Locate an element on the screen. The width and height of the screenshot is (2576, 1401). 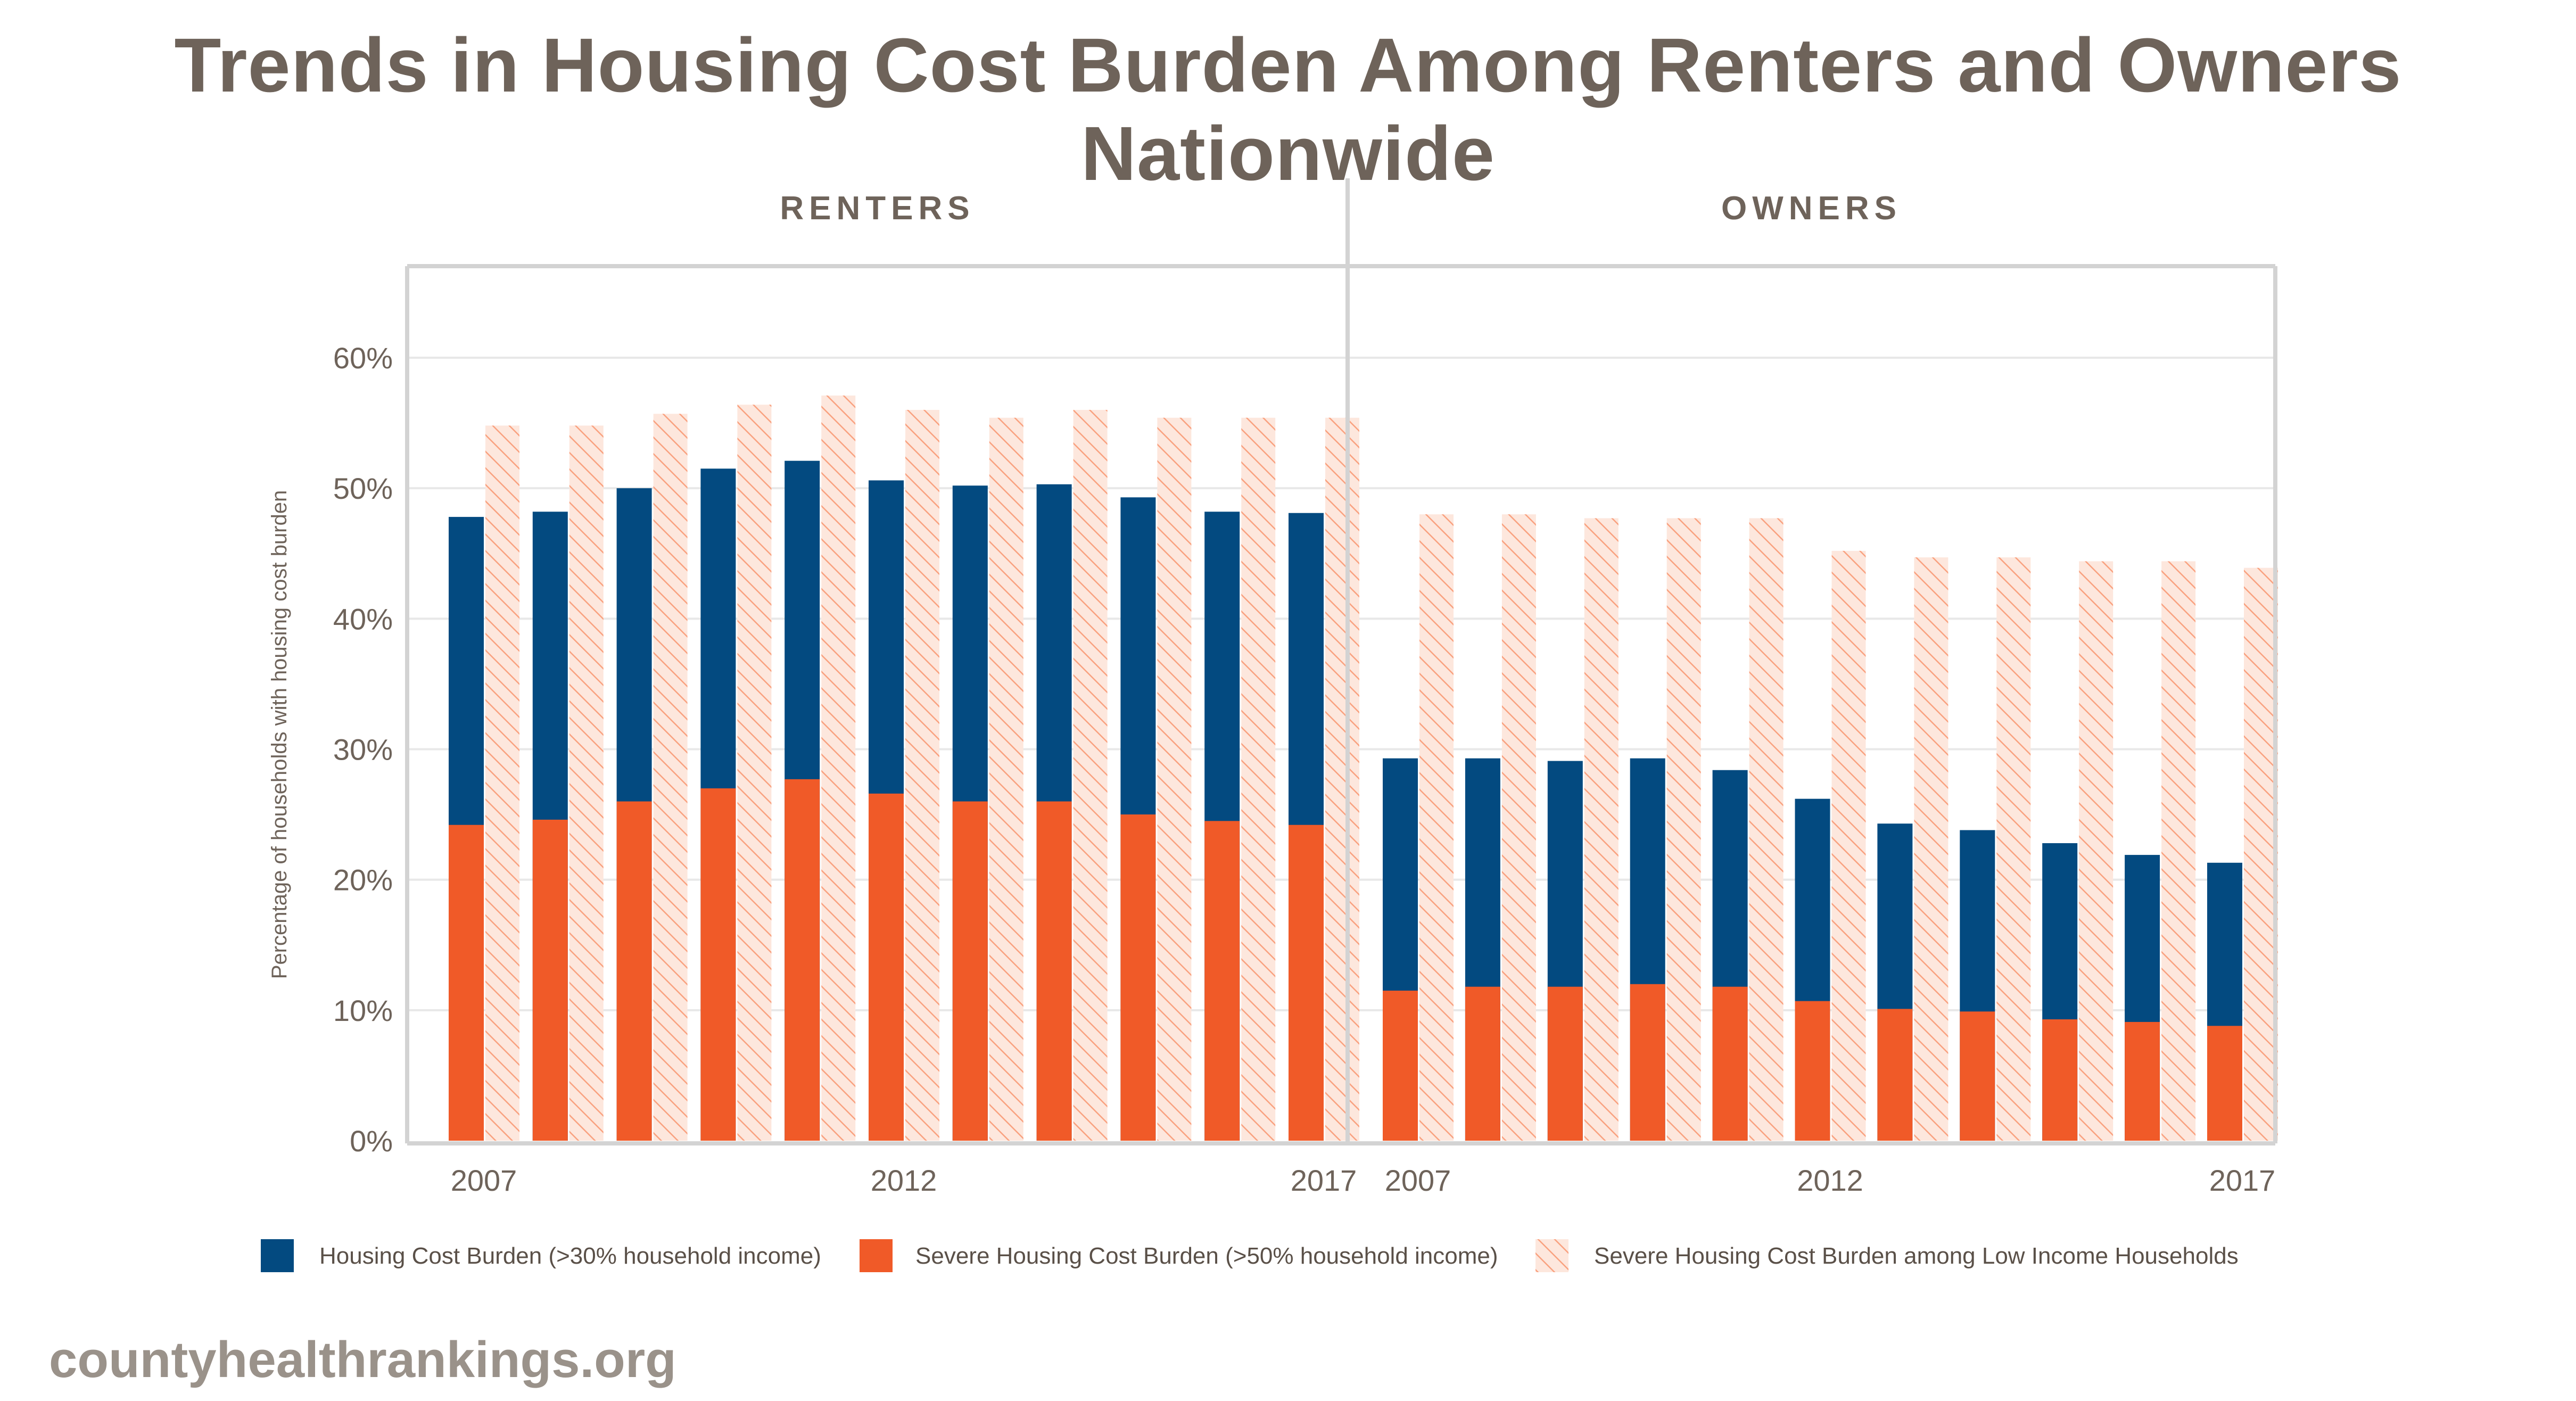
panel-label: RENTERS is located at coordinates (877, 208).